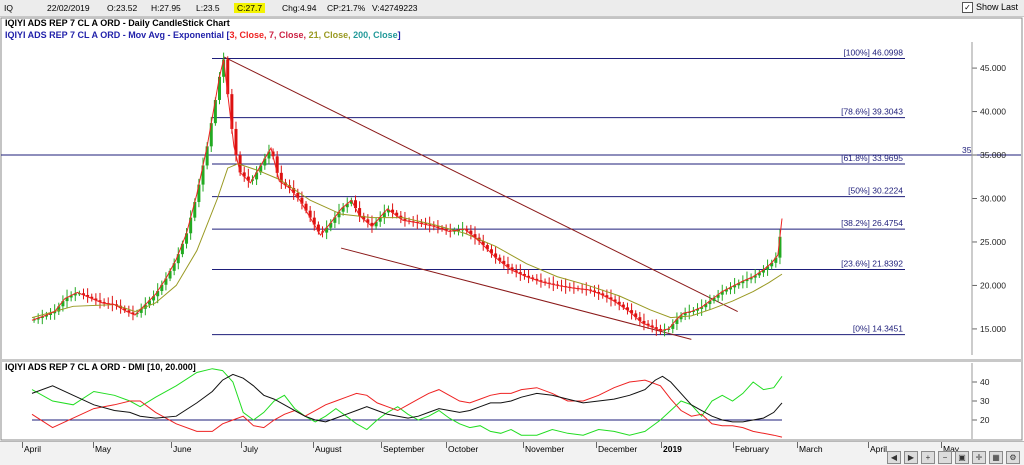 Image resolution: width=1024 pixels, height=465 pixels. I want to click on dmi-tick-label: 40, so click(985, 382).